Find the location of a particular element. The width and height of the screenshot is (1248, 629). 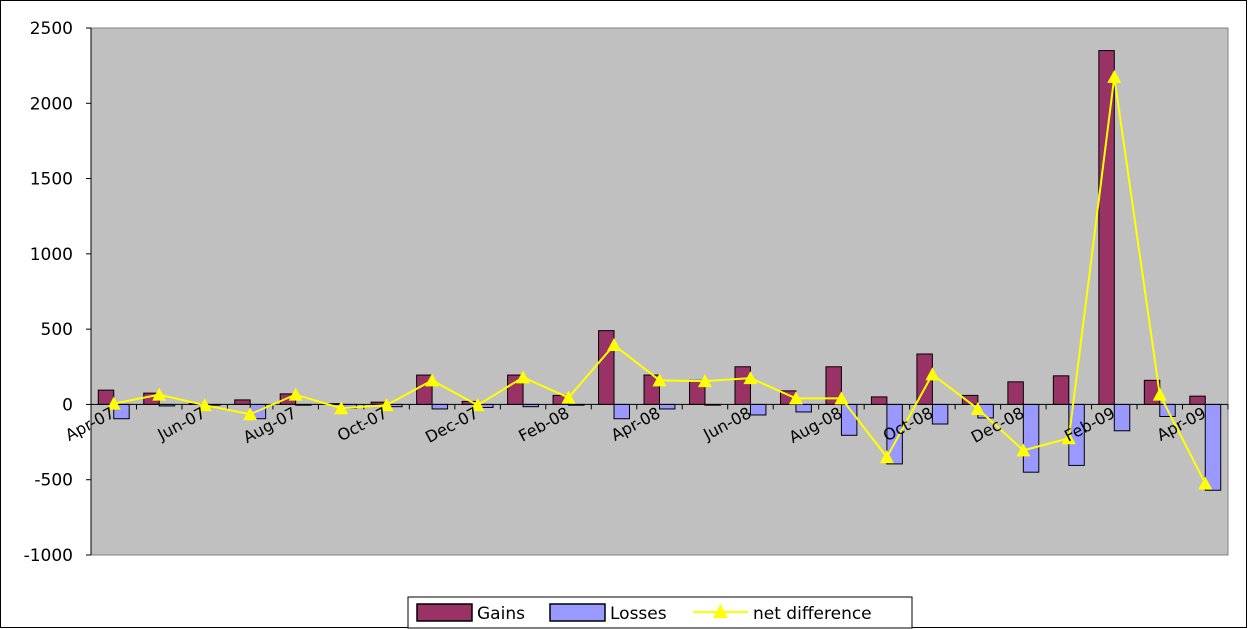

legend-swatch-losses is located at coordinates (577, 612).